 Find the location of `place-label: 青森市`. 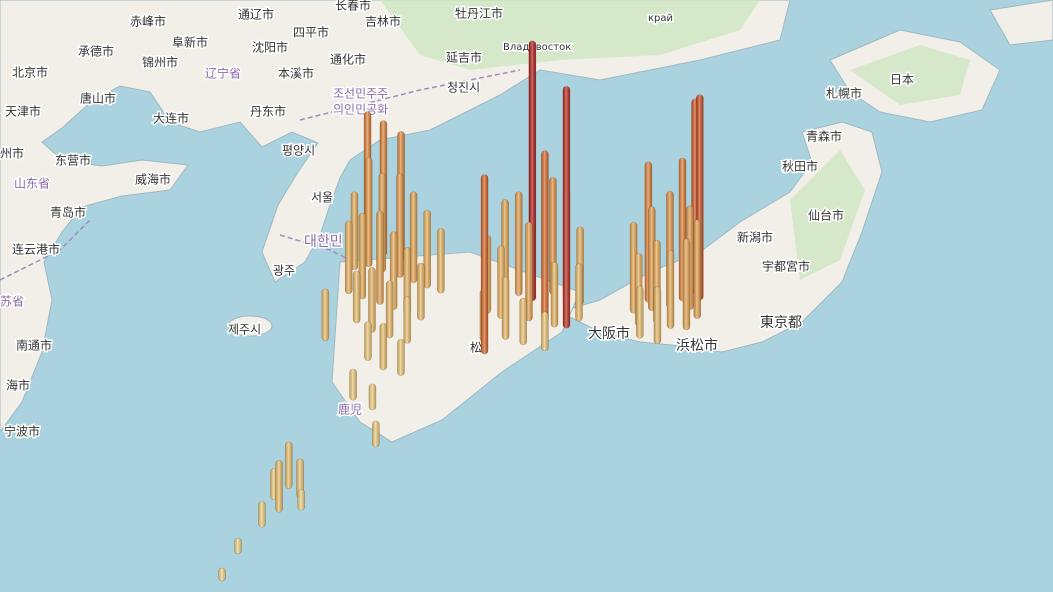

place-label: 青森市 is located at coordinates (824, 136).